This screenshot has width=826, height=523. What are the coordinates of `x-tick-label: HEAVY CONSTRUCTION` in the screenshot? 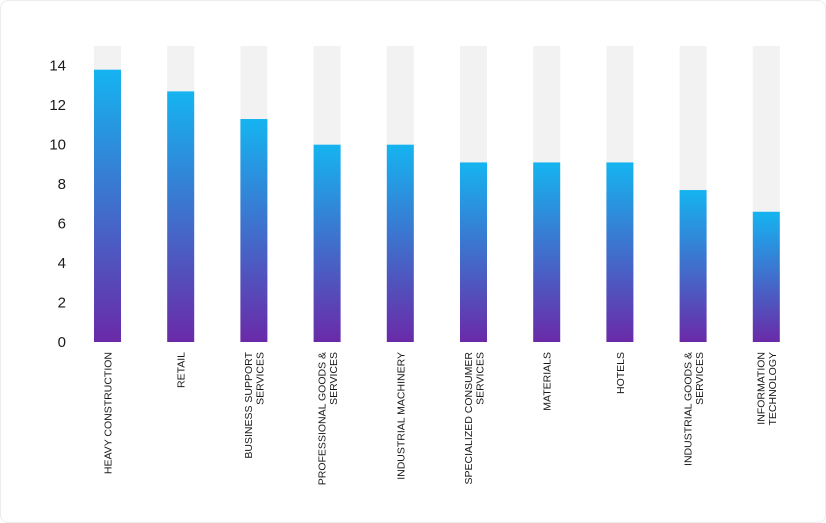 It's located at (109, 413).